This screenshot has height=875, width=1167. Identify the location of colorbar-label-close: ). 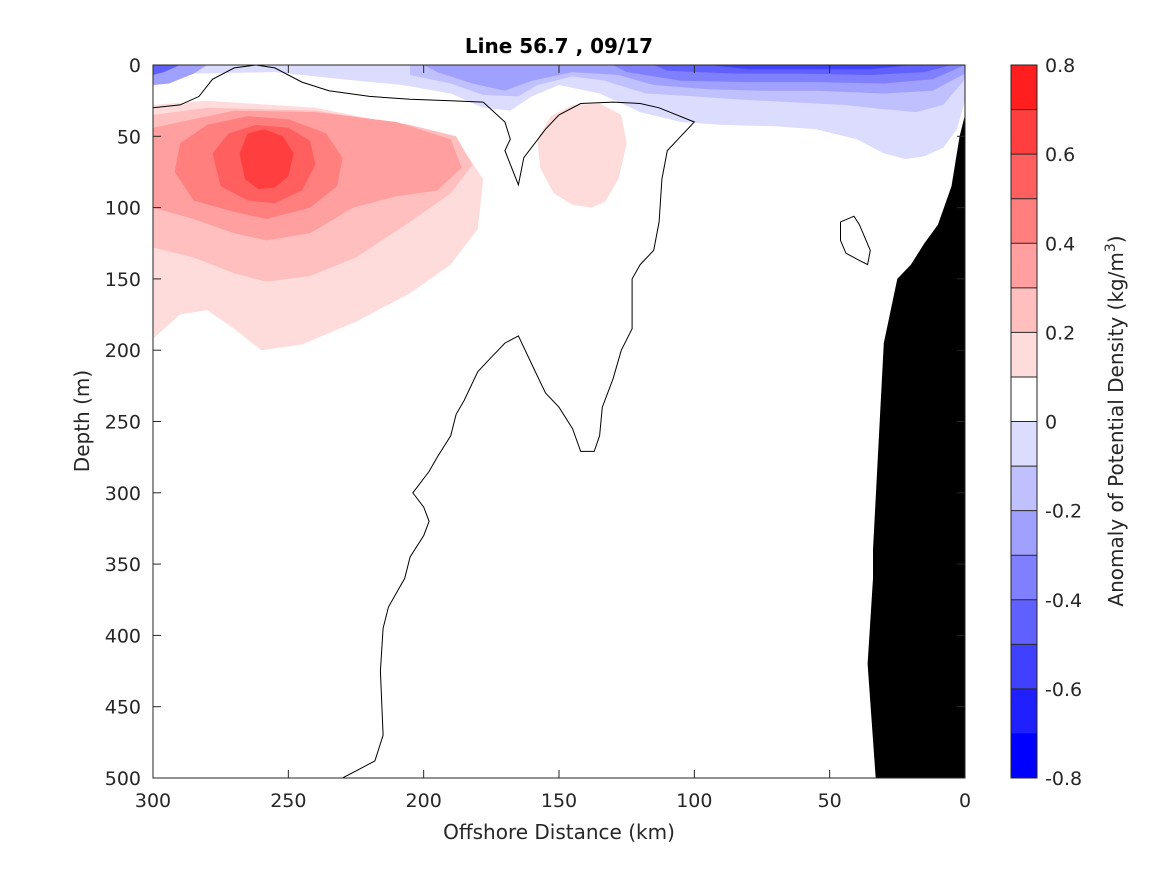
(1116, 239).